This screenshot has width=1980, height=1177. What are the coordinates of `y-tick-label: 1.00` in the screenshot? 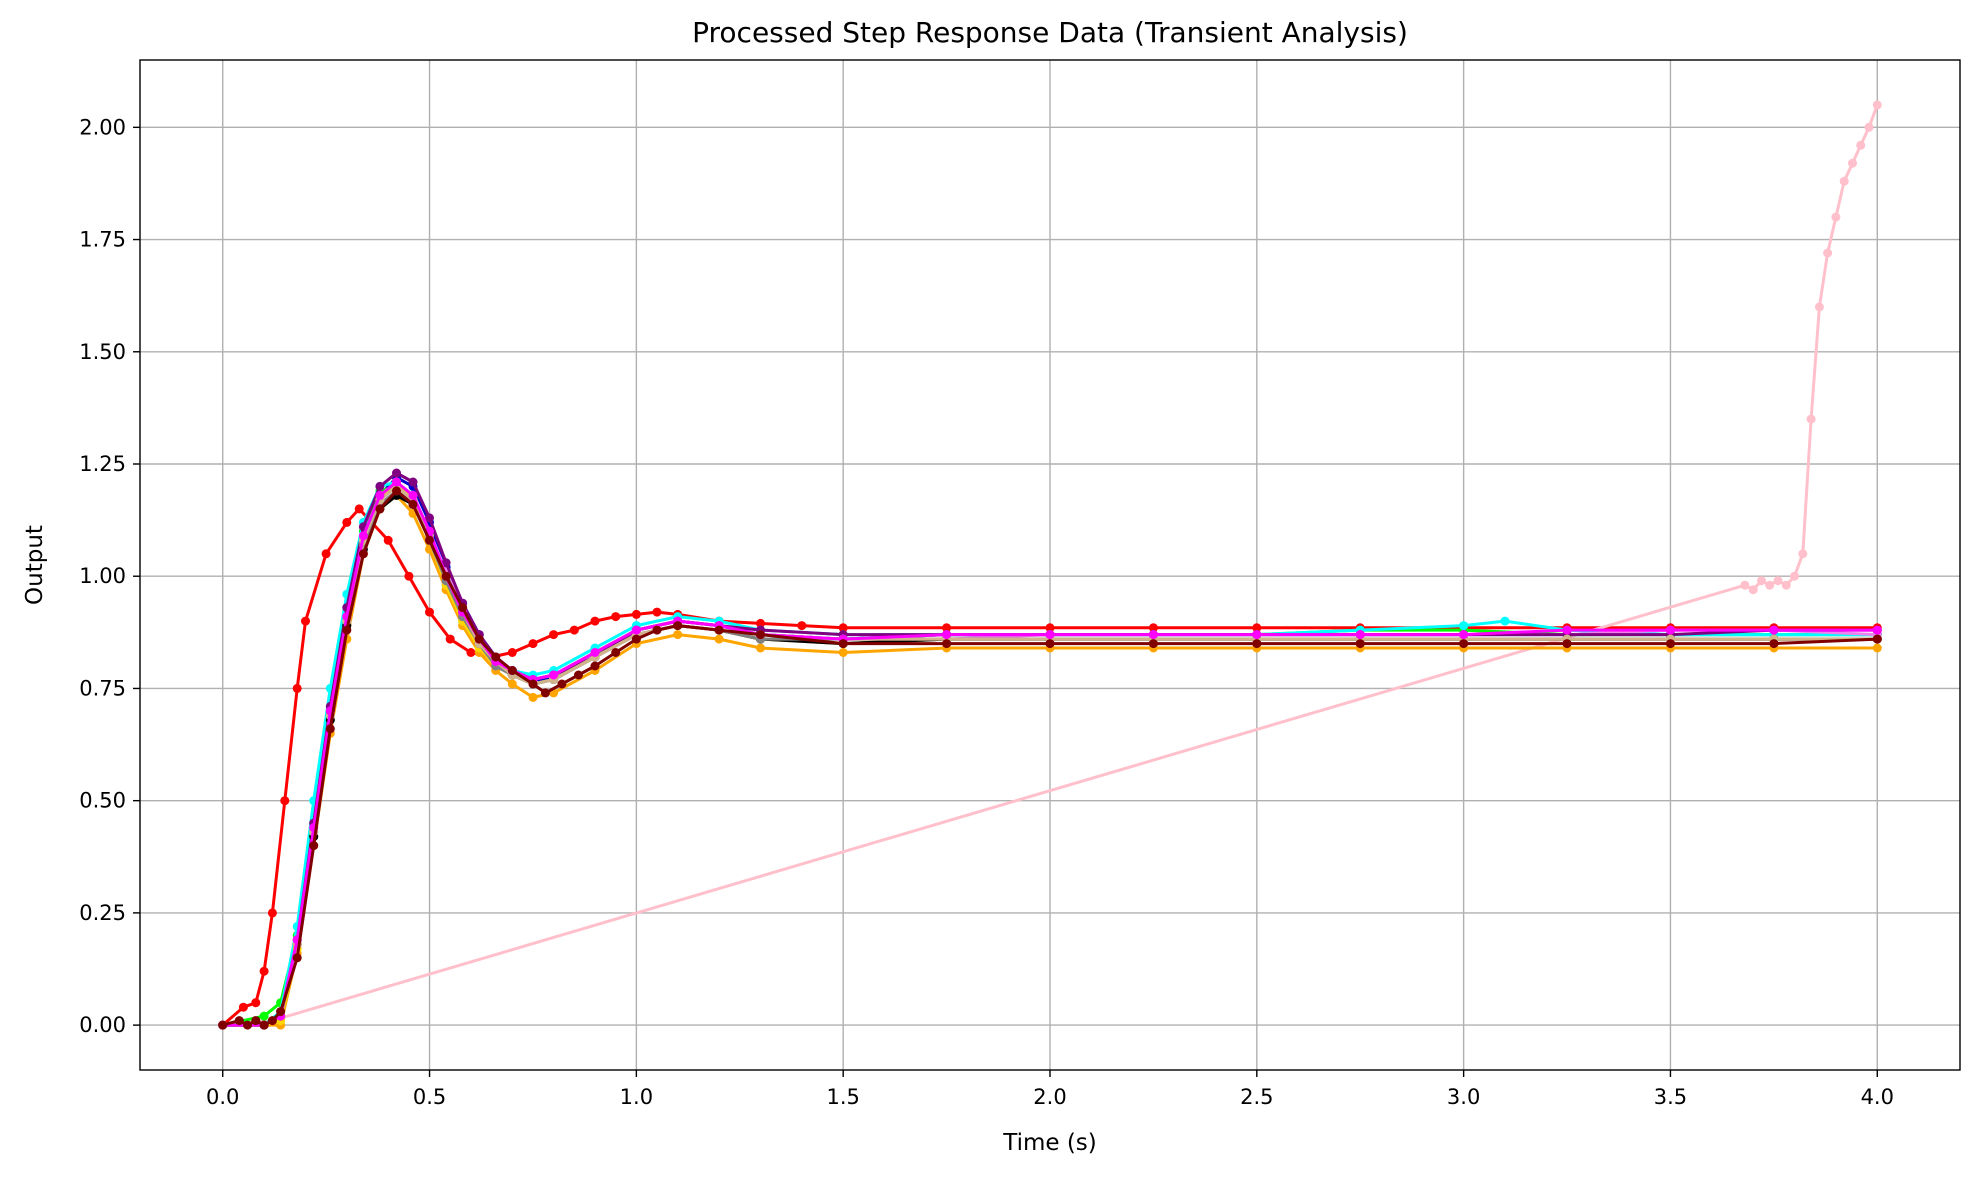 It's located at (102, 576).